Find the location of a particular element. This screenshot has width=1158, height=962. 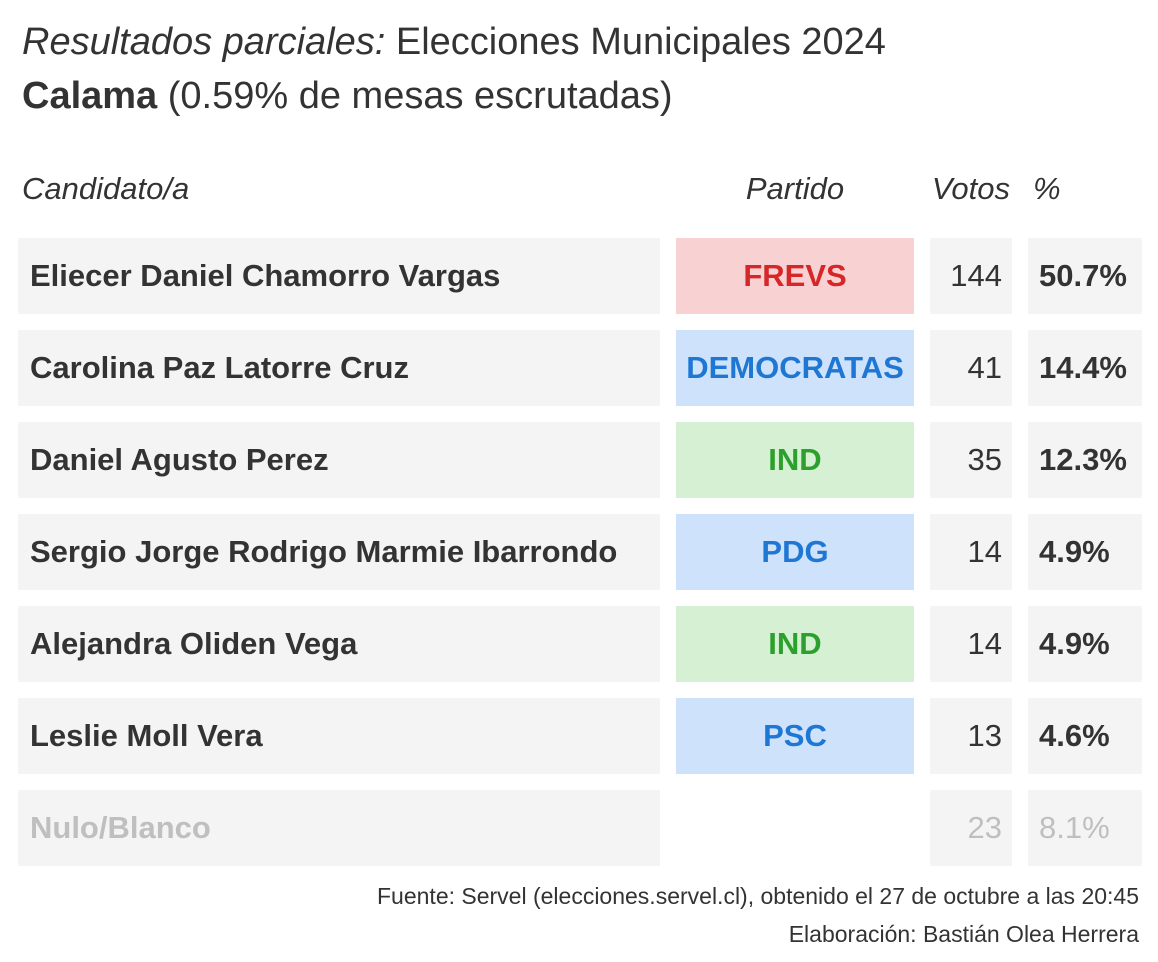

header-percent: % is located at coordinates (1047, 188).